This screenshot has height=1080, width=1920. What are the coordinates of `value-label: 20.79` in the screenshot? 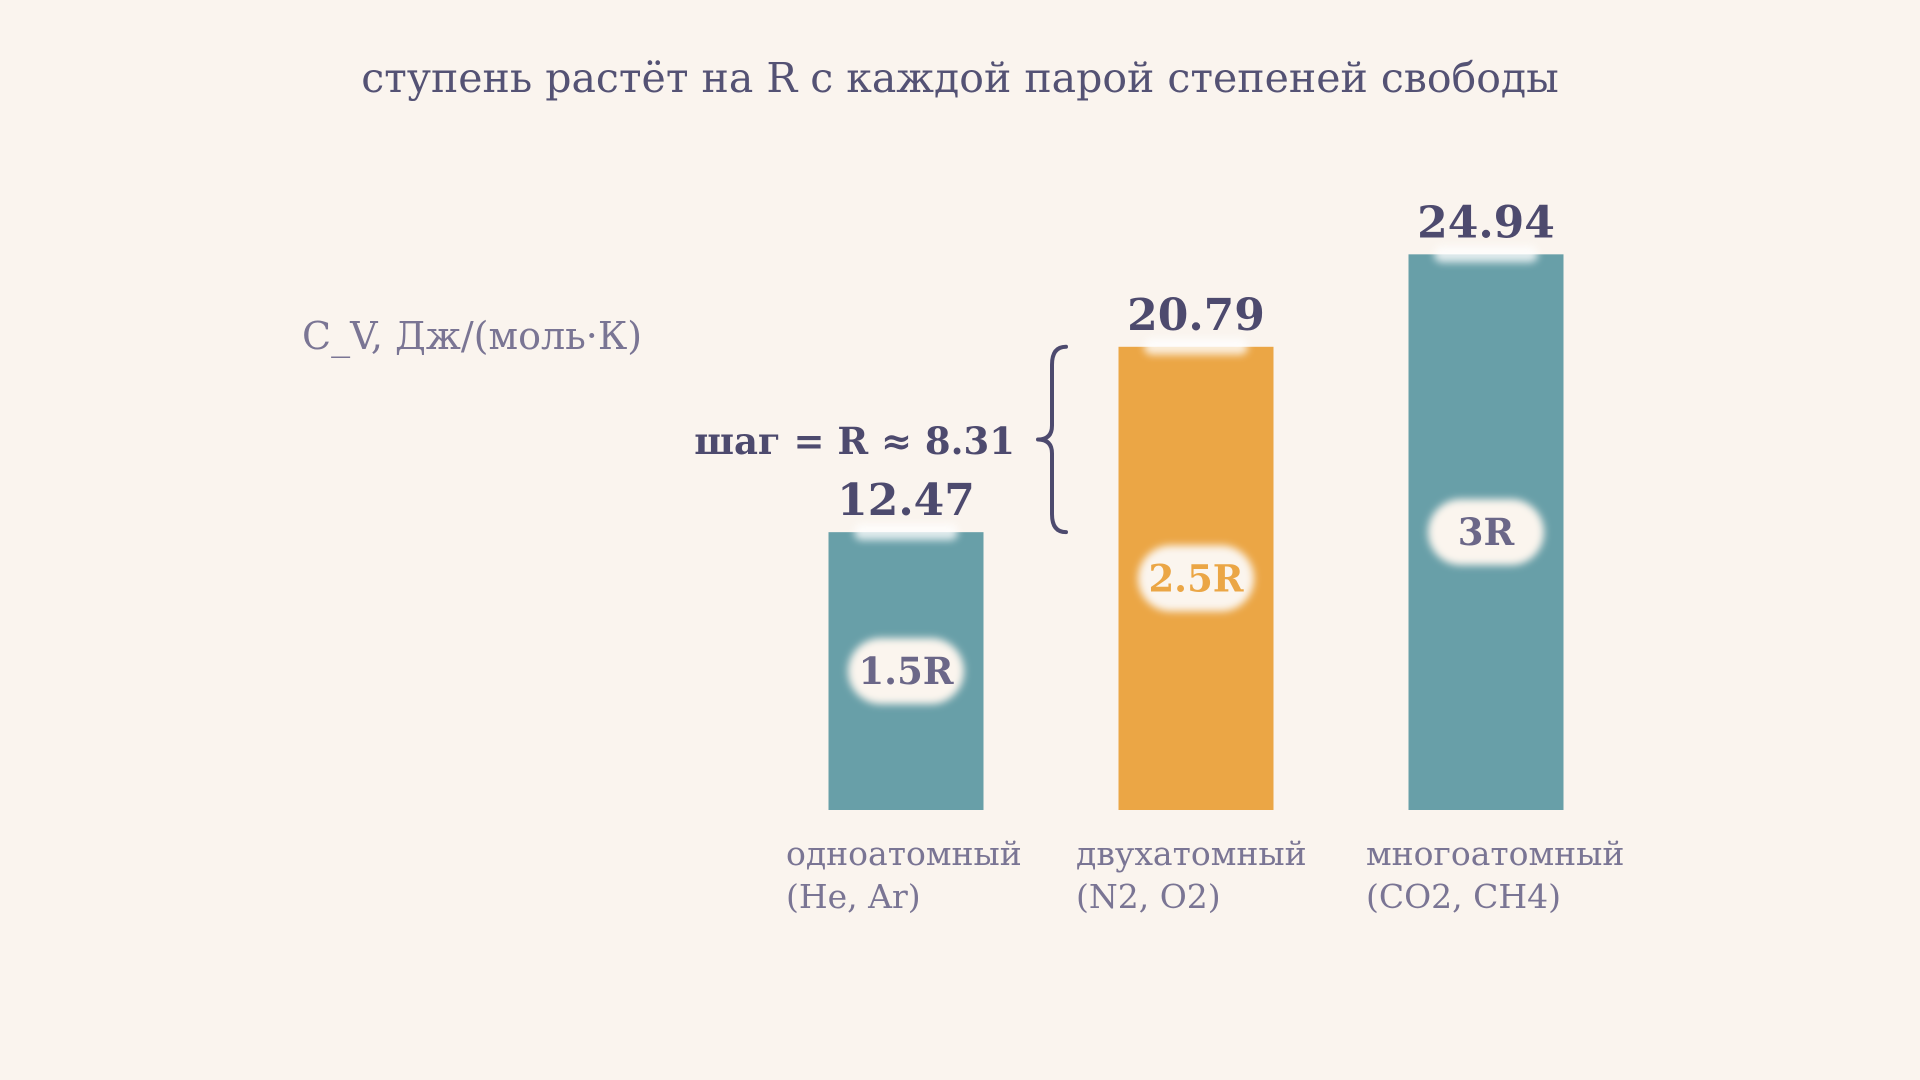 It's located at (1196, 315).